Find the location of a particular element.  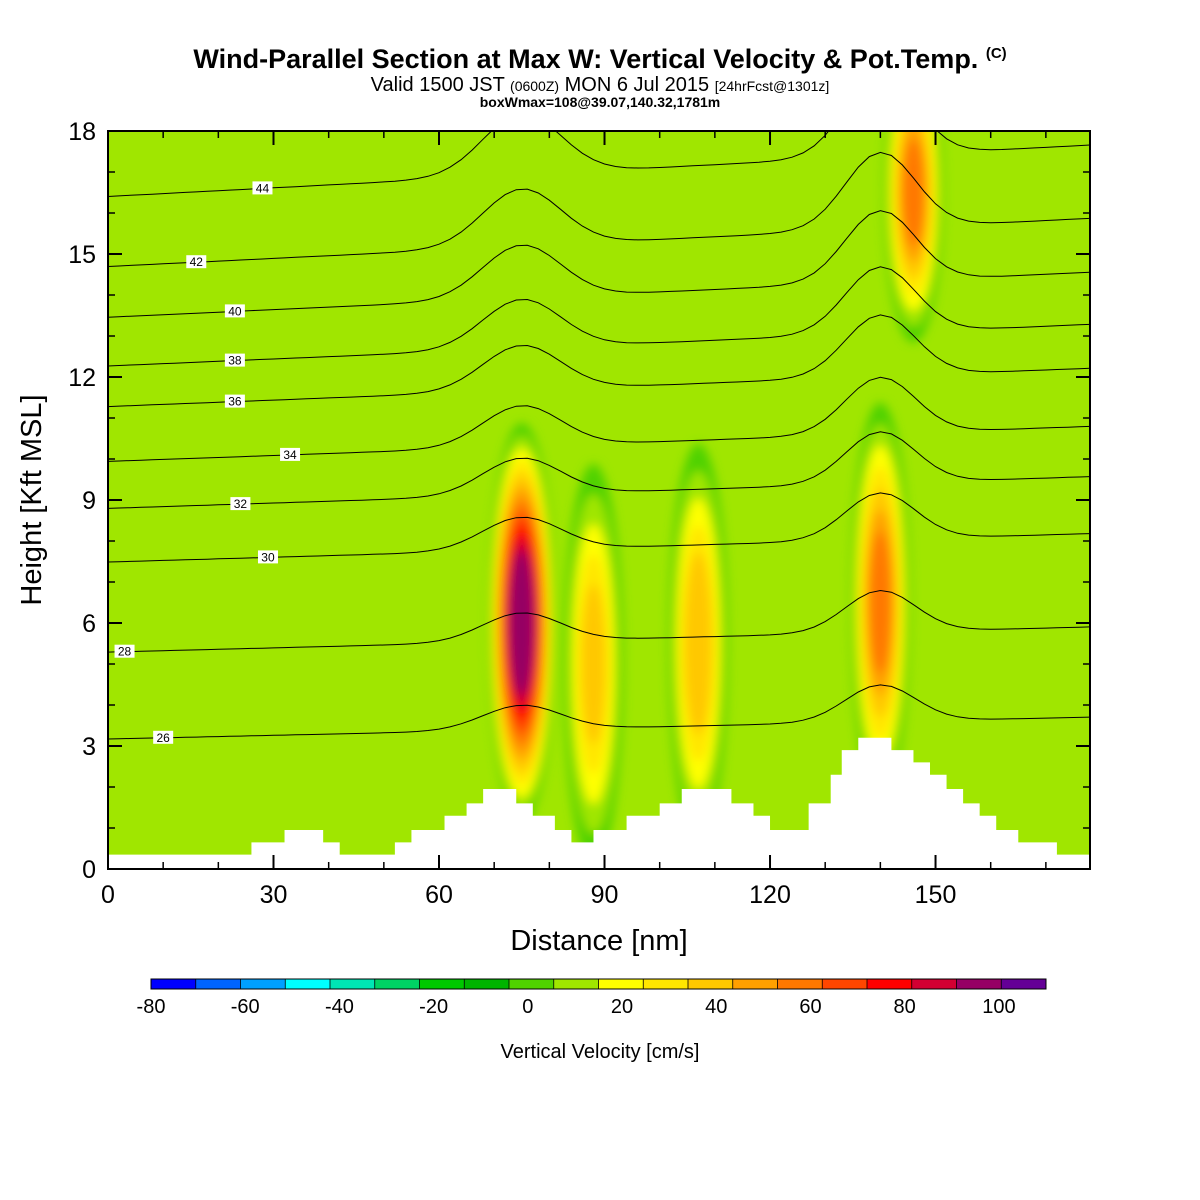

colorbar-tick-label: 0 is located at coordinates (527, 1007).